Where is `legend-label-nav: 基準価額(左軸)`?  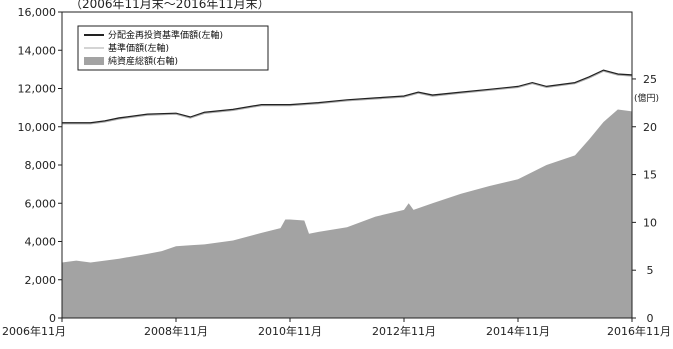
legend-label-nav: 基準価額(左軸) is located at coordinates (138, 48).